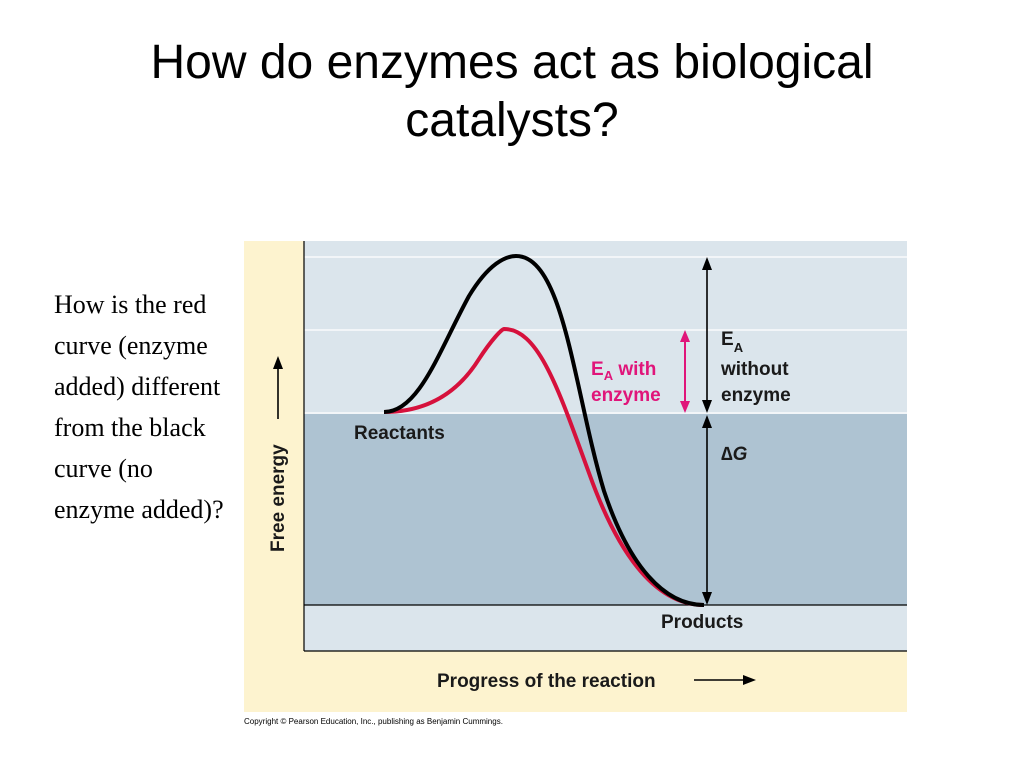 The height and width of the screenshot is (768, 1024). I want to click on curve-without-enzyme, so click(544, 430).